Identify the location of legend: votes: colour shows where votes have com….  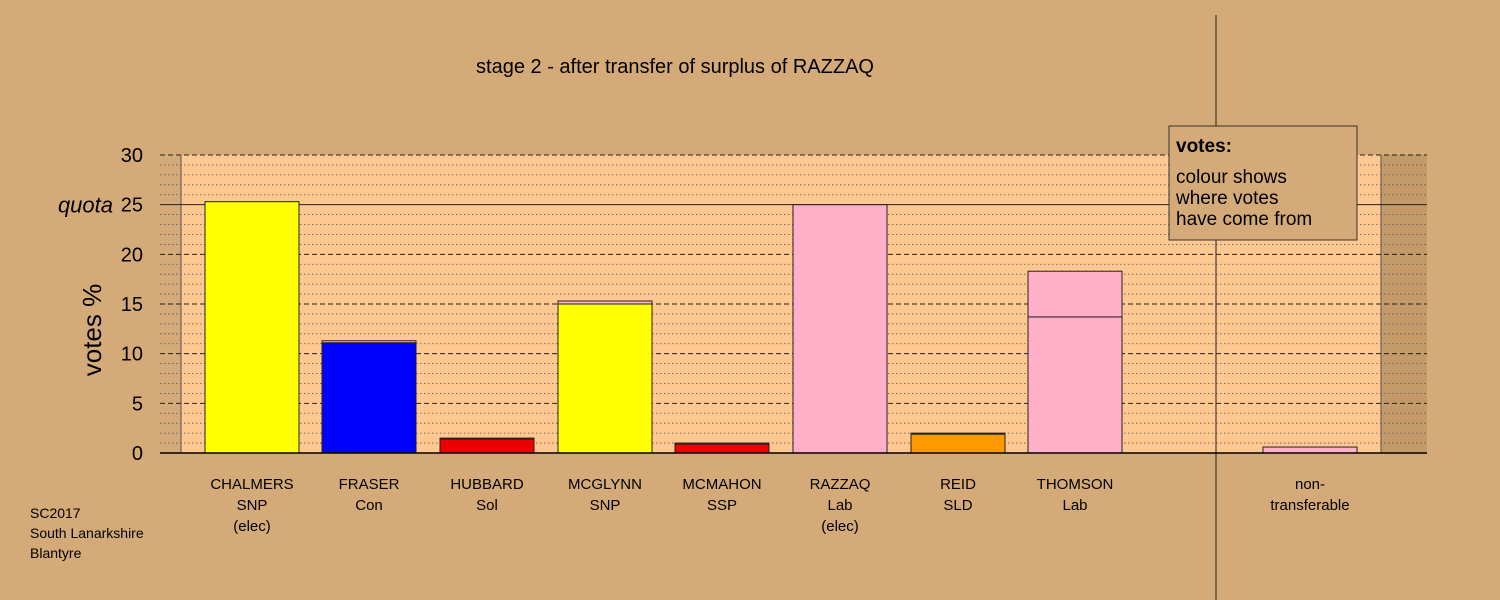
(1263, 183).